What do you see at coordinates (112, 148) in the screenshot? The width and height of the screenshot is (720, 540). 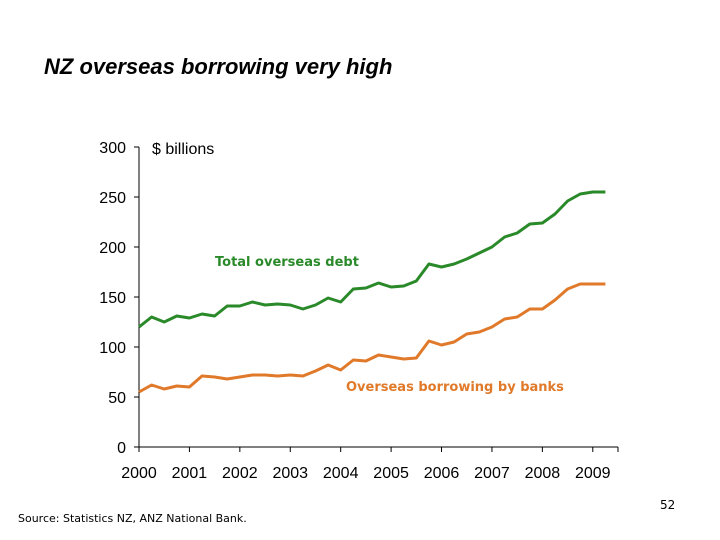 I see `y-tick-label: 300` at bounding box center [112, 148].